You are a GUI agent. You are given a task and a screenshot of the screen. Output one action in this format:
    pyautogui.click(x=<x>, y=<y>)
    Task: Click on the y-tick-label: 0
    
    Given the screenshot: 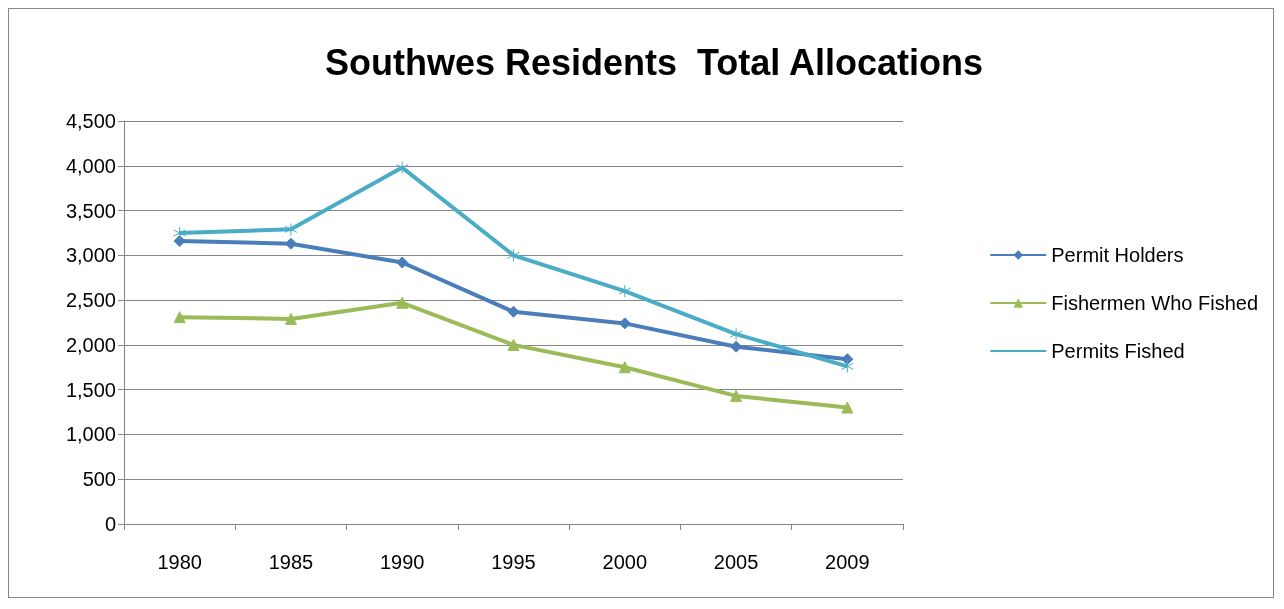 What is the action you would take?
    pyautogui.click(x=110, y=524)
    